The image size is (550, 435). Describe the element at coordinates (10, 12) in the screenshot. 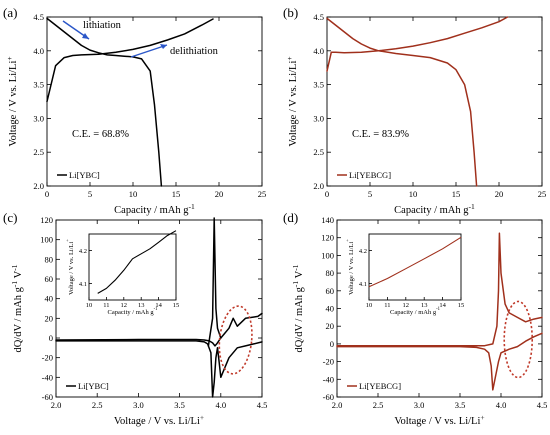

I see `panel-label: (a)` at that location.